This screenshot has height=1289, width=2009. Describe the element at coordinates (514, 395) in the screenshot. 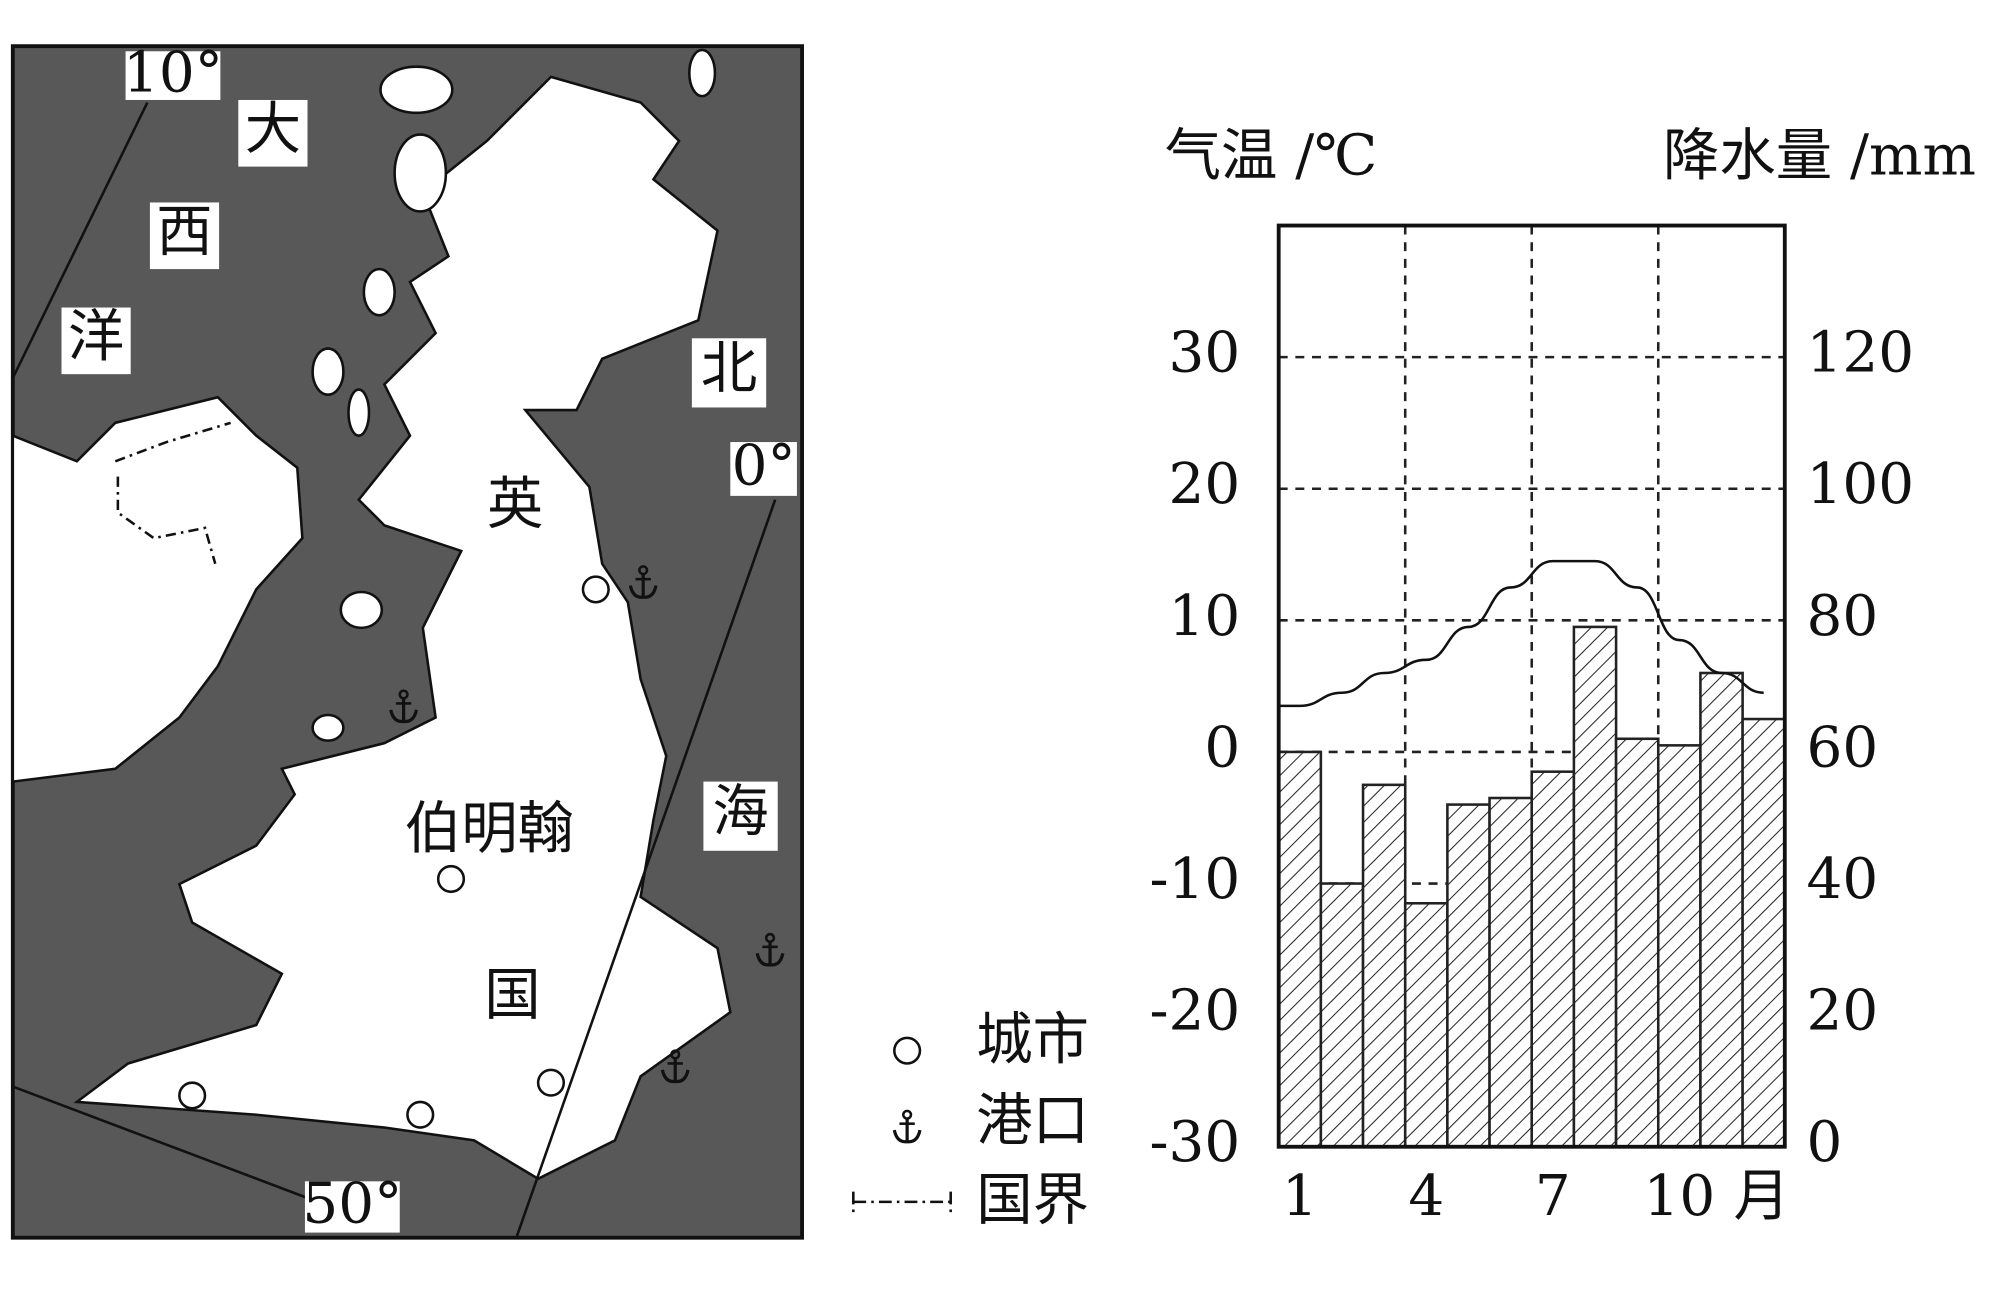

I see `islands` at that location.